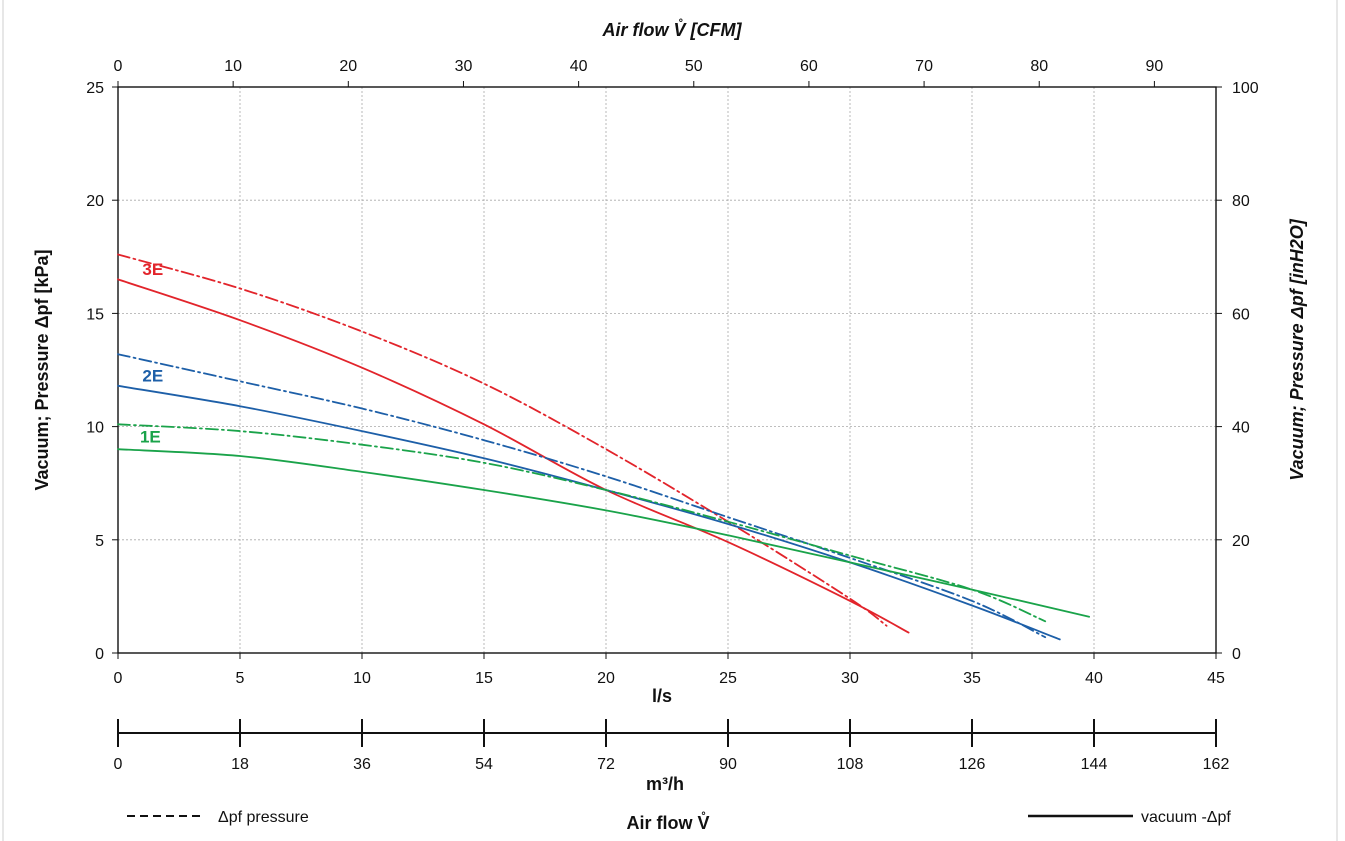  I want to click on y-left-axis-ticks: 0 5 10 15 20 25, so click(102, 371).